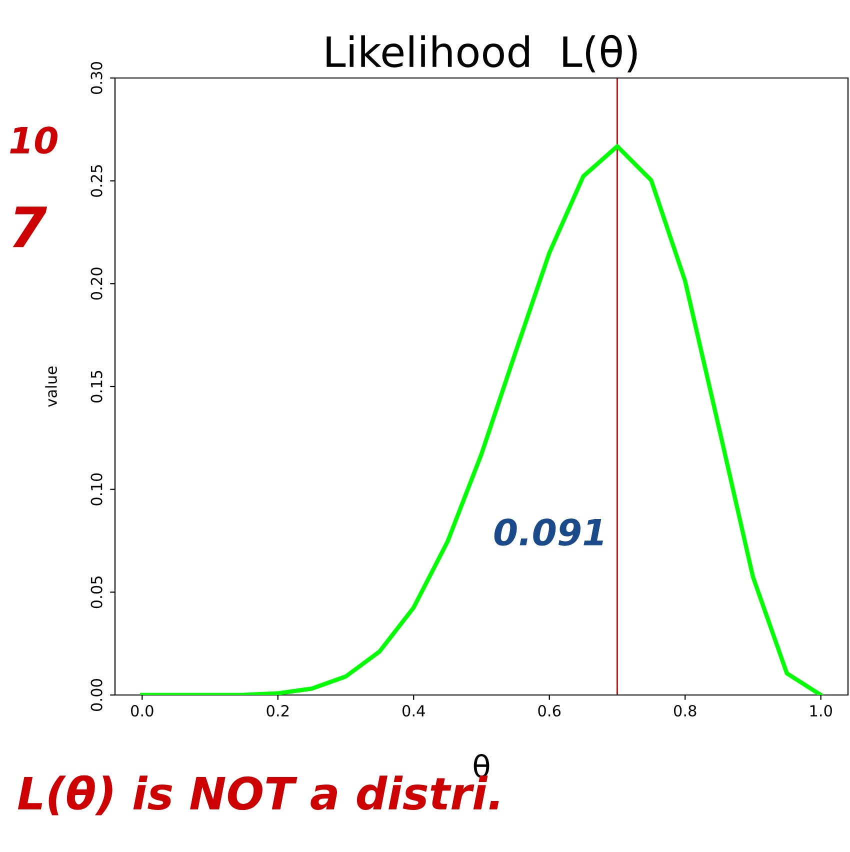 The image size is (850, 852). What do you see at coordinates (96, 78) in the screenshot?
I see `y-tick-label: 0.30` at bounding box center [96, 78].